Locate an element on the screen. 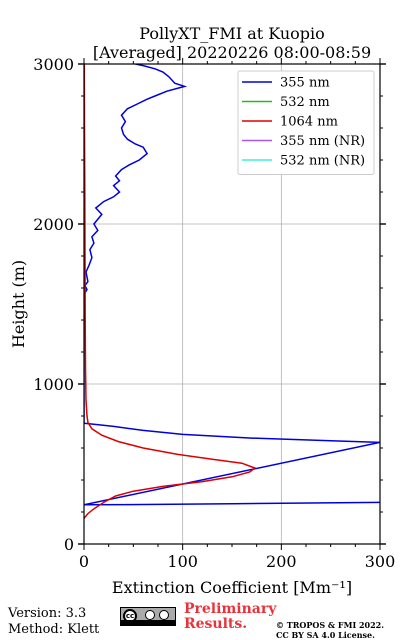 Image resolution: width=400 pixels, height=640 pixels. preliminary-line1: Preliminary is located at coordinates (230, 609).